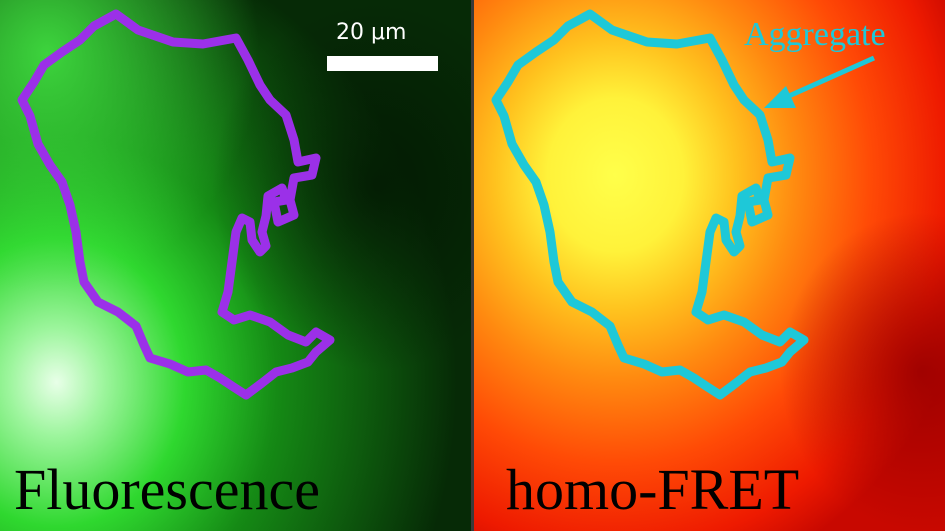 The width and height of the screenshot is (945, 531). What do you see at coordinates (653, 489) in the screenshot?
I see `homo-fret-caption: homo-FRET` at bounding box center [653, 489].